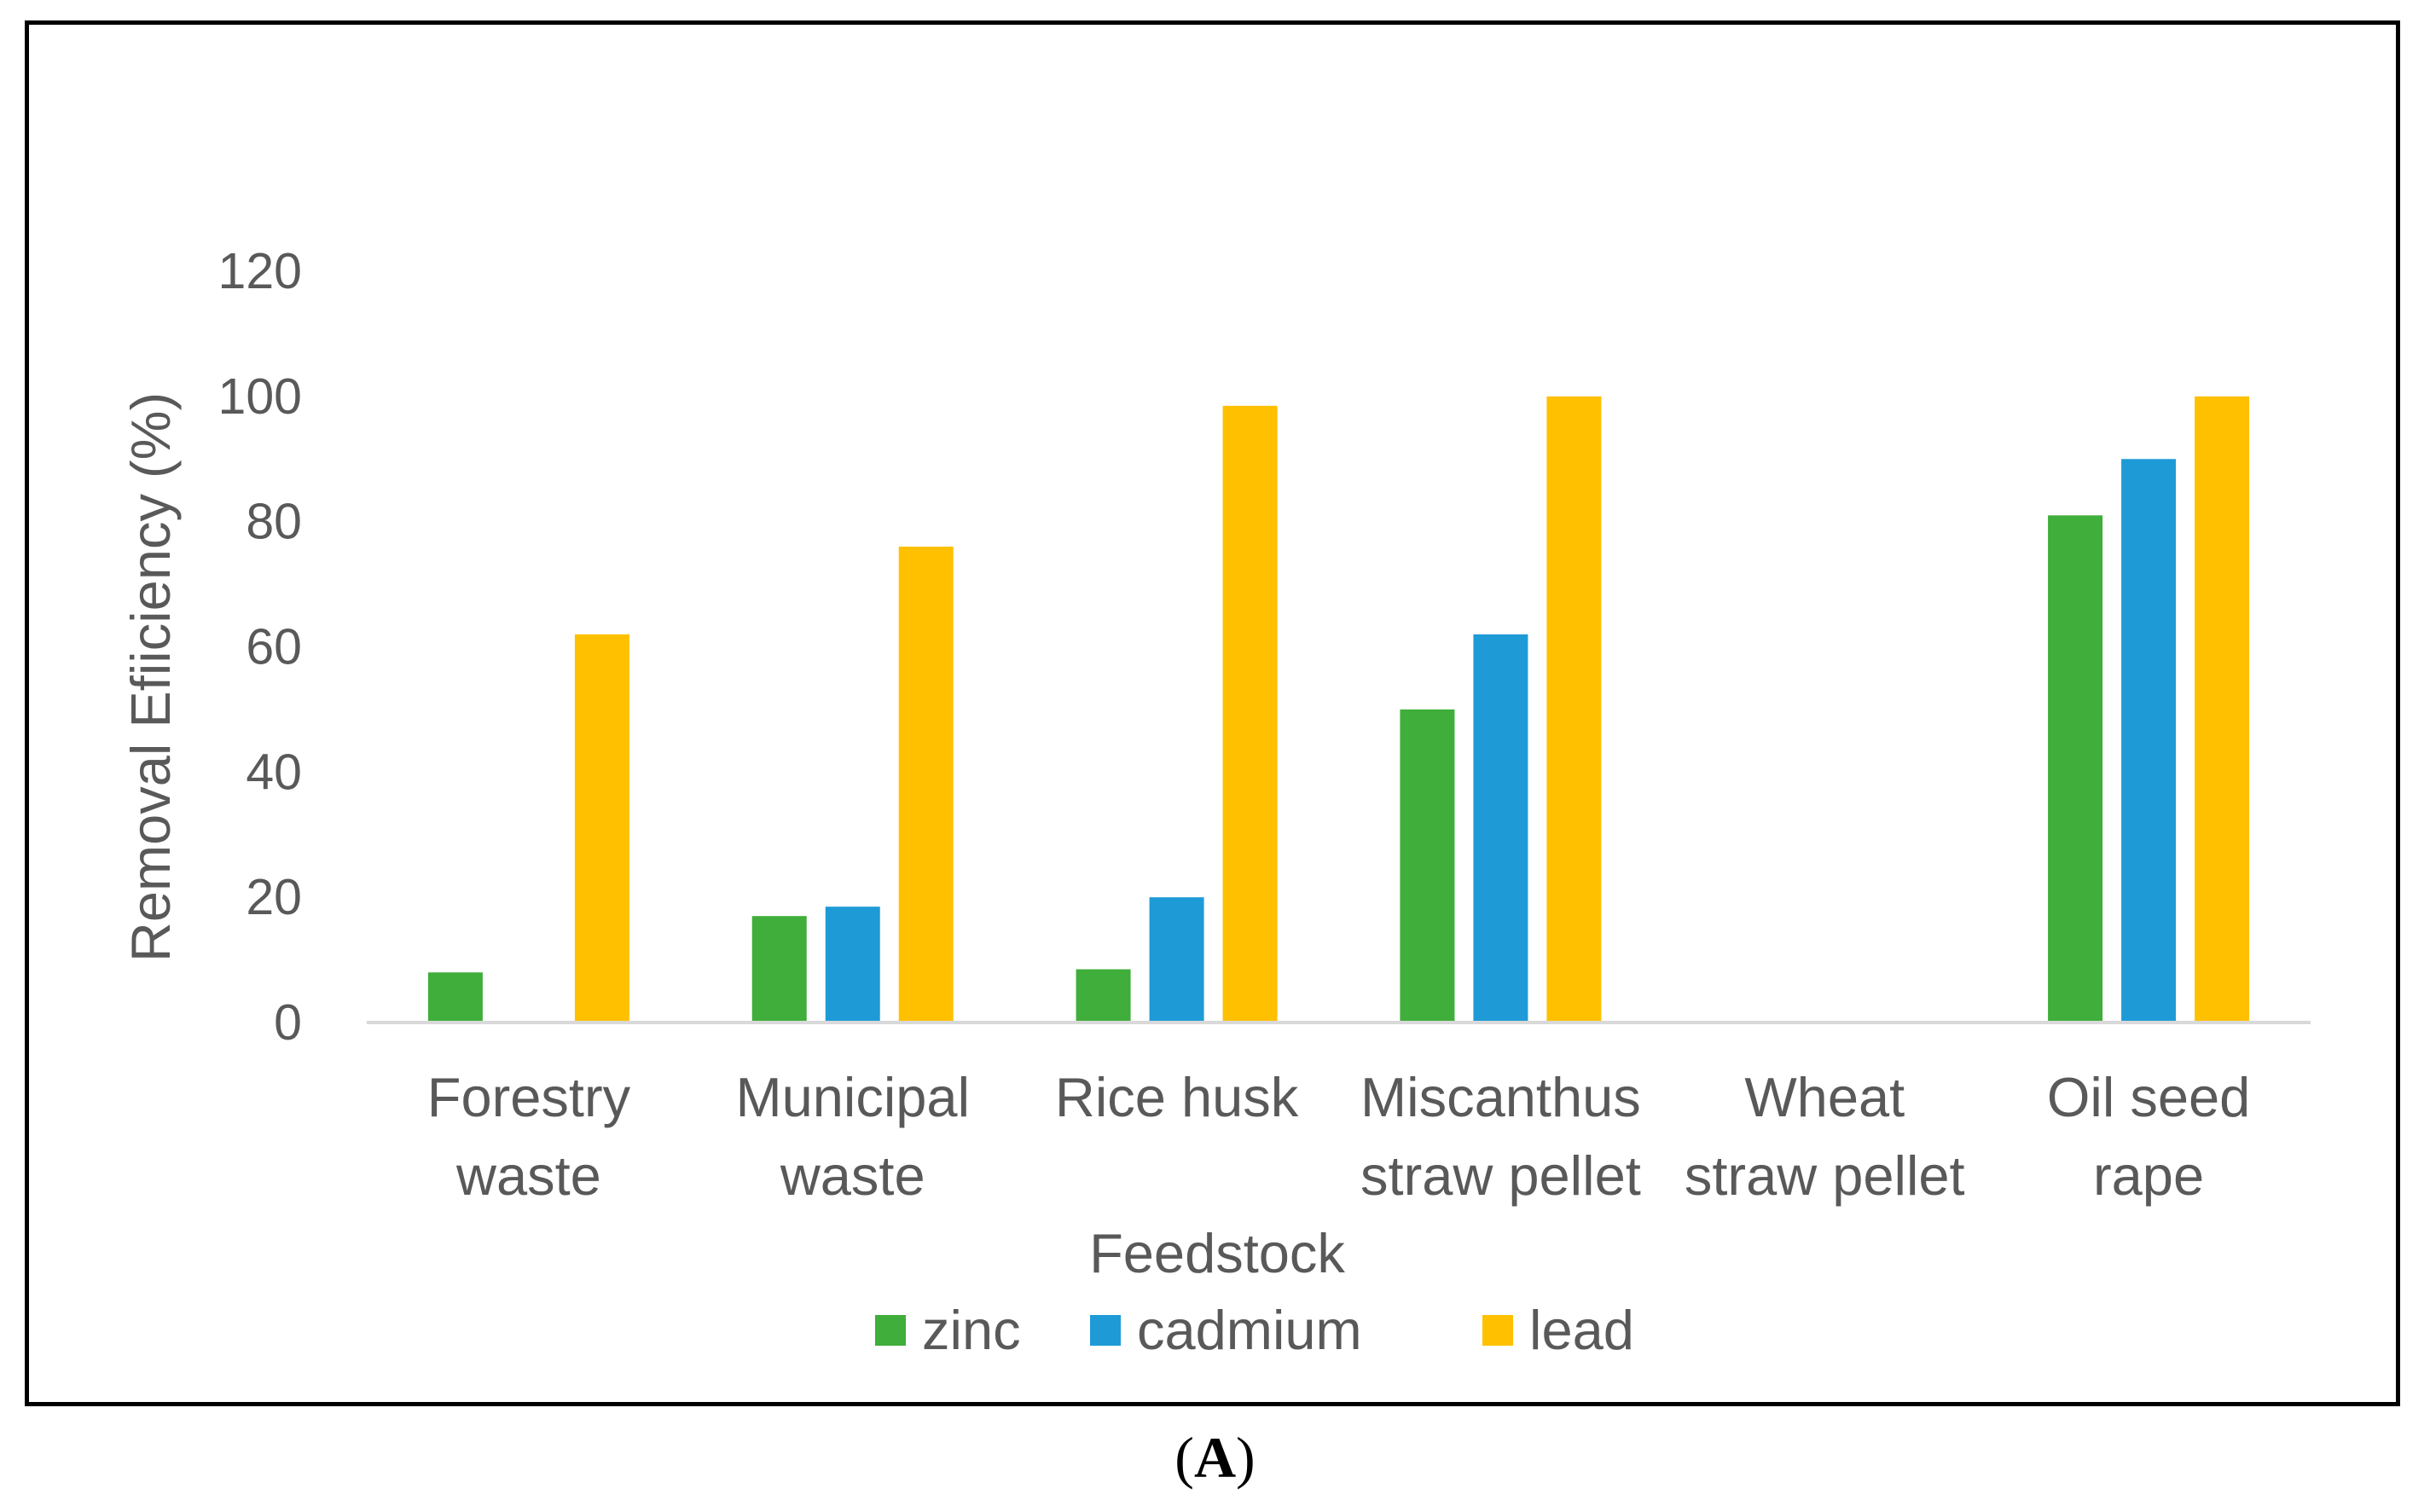  I want to click on x-category-line: Forestry, so click(529, 1097).